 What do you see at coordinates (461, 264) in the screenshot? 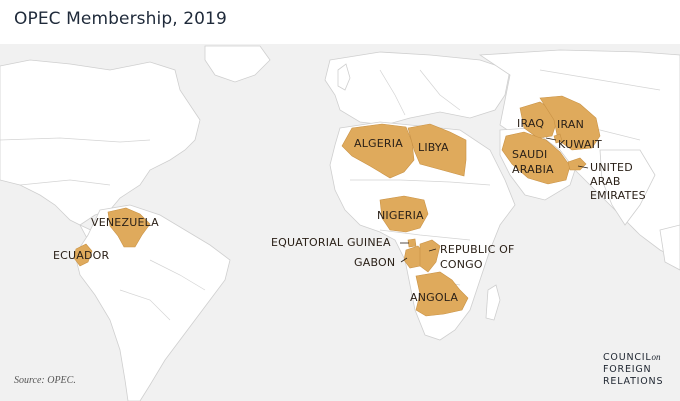
I see `label-congo: CONGO` at bounding box center [461, 264].